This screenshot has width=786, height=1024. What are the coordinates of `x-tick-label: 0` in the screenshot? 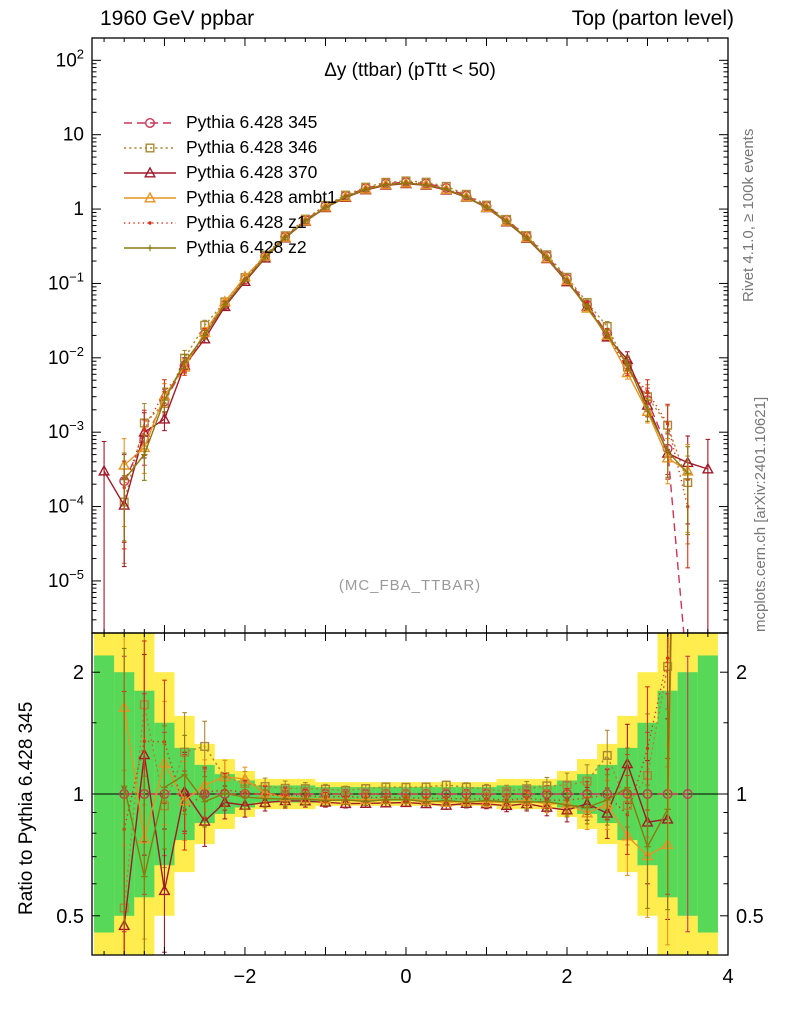 It's located at (405, 977).